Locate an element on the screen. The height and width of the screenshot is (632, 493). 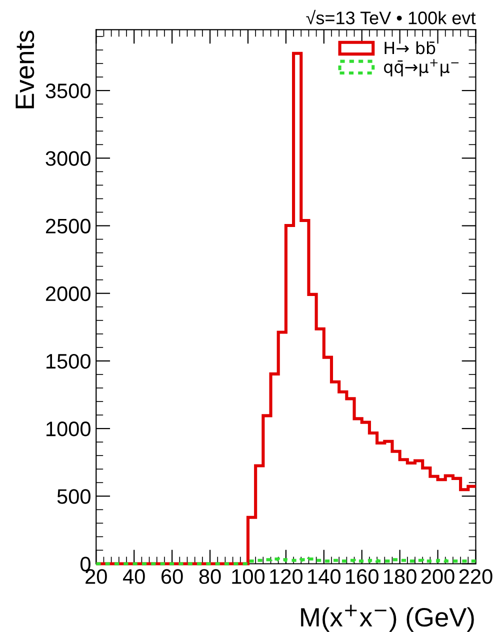
y-tick-label: 0 is located at coordinates (85, 564).